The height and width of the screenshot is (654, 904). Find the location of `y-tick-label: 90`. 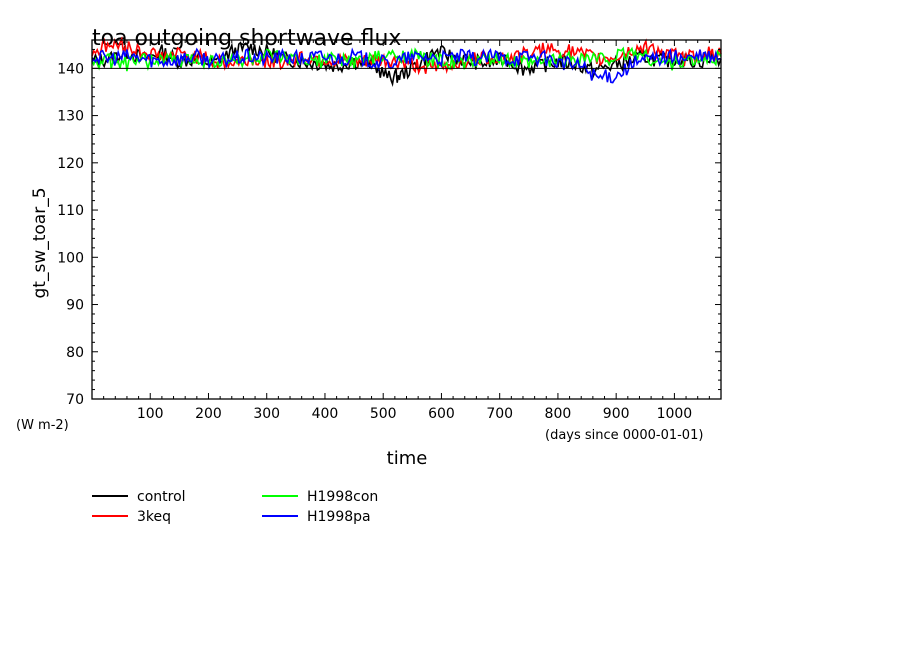

y-tick-label: 90 is located at coordinates (75, 306).